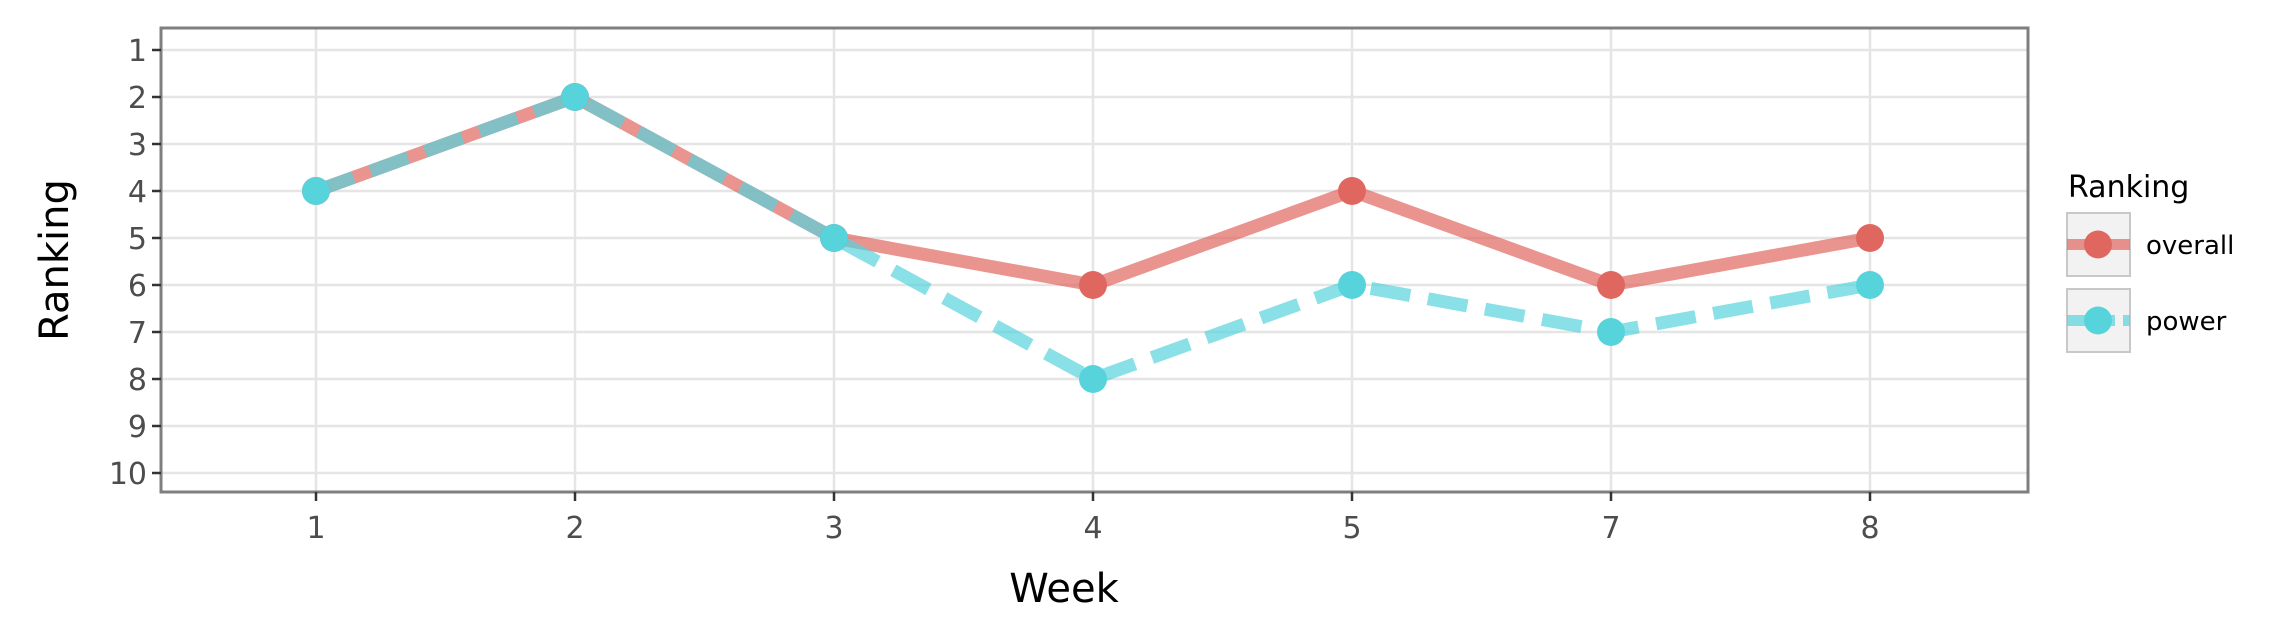  What do you see at coordinates (2190, 246) in the screenshot?
I see `legend-label-overall: overall` at bounding box center [2190, 246].